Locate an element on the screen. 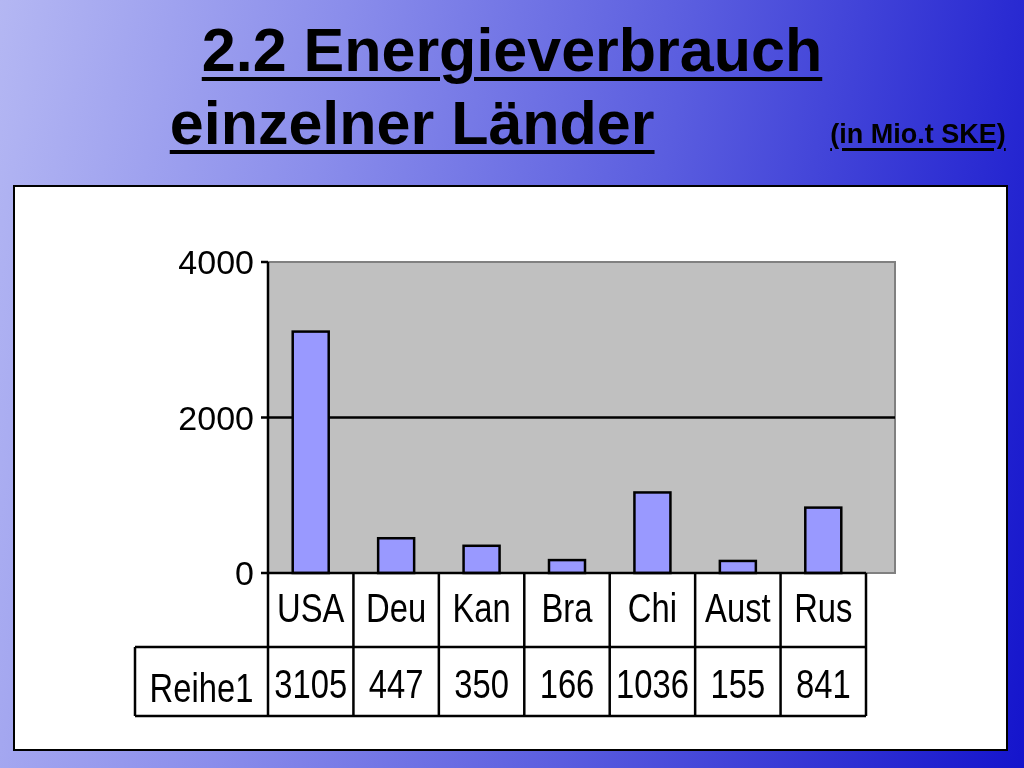 The width and height of the screenshot is (1024, 768). x-tick-label: Kan is located at coordinates (481, 608).